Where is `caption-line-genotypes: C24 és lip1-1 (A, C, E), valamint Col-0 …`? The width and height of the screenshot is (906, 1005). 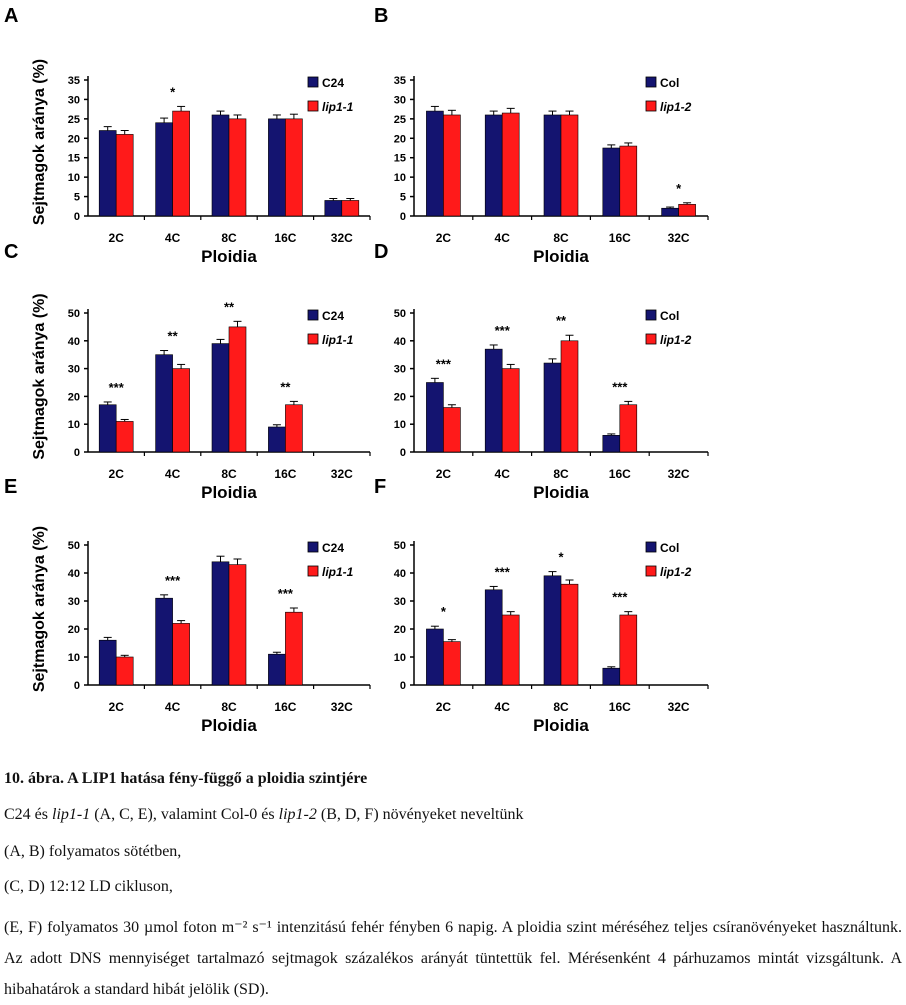 caption-line-genotypes: C24 és lip1-1 (A, C, E), valamint Col-0 … is located at coordinates (453, 815).